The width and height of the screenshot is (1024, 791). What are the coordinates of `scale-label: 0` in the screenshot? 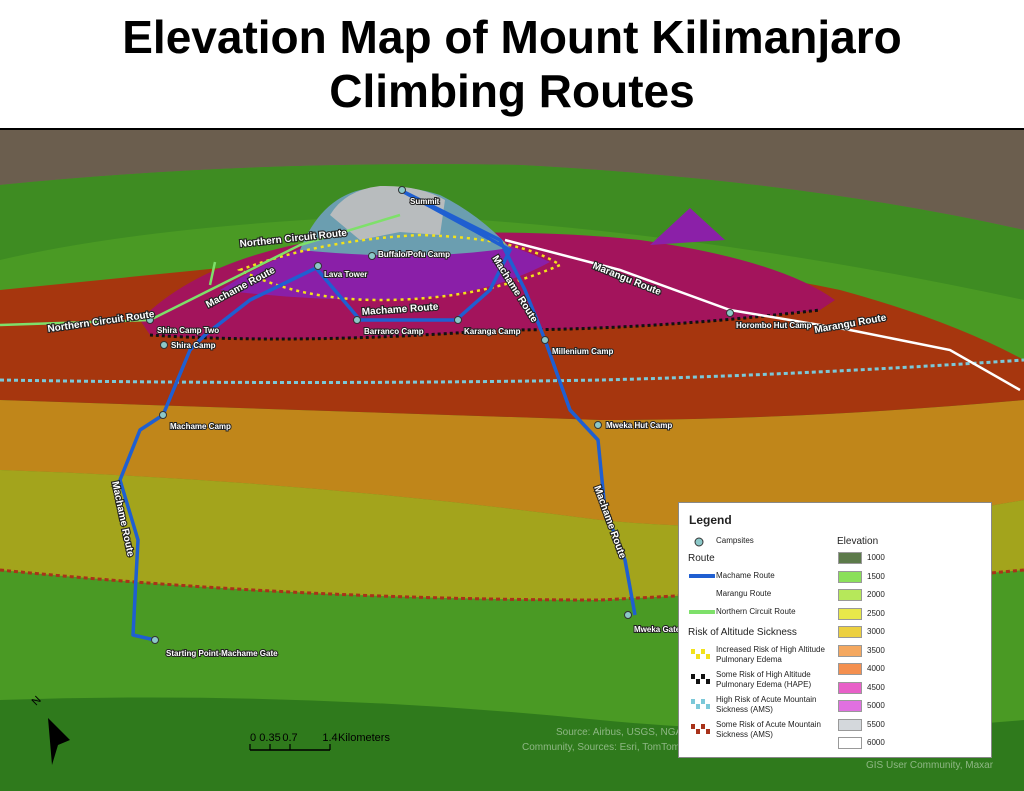 It's located at (253, 738).